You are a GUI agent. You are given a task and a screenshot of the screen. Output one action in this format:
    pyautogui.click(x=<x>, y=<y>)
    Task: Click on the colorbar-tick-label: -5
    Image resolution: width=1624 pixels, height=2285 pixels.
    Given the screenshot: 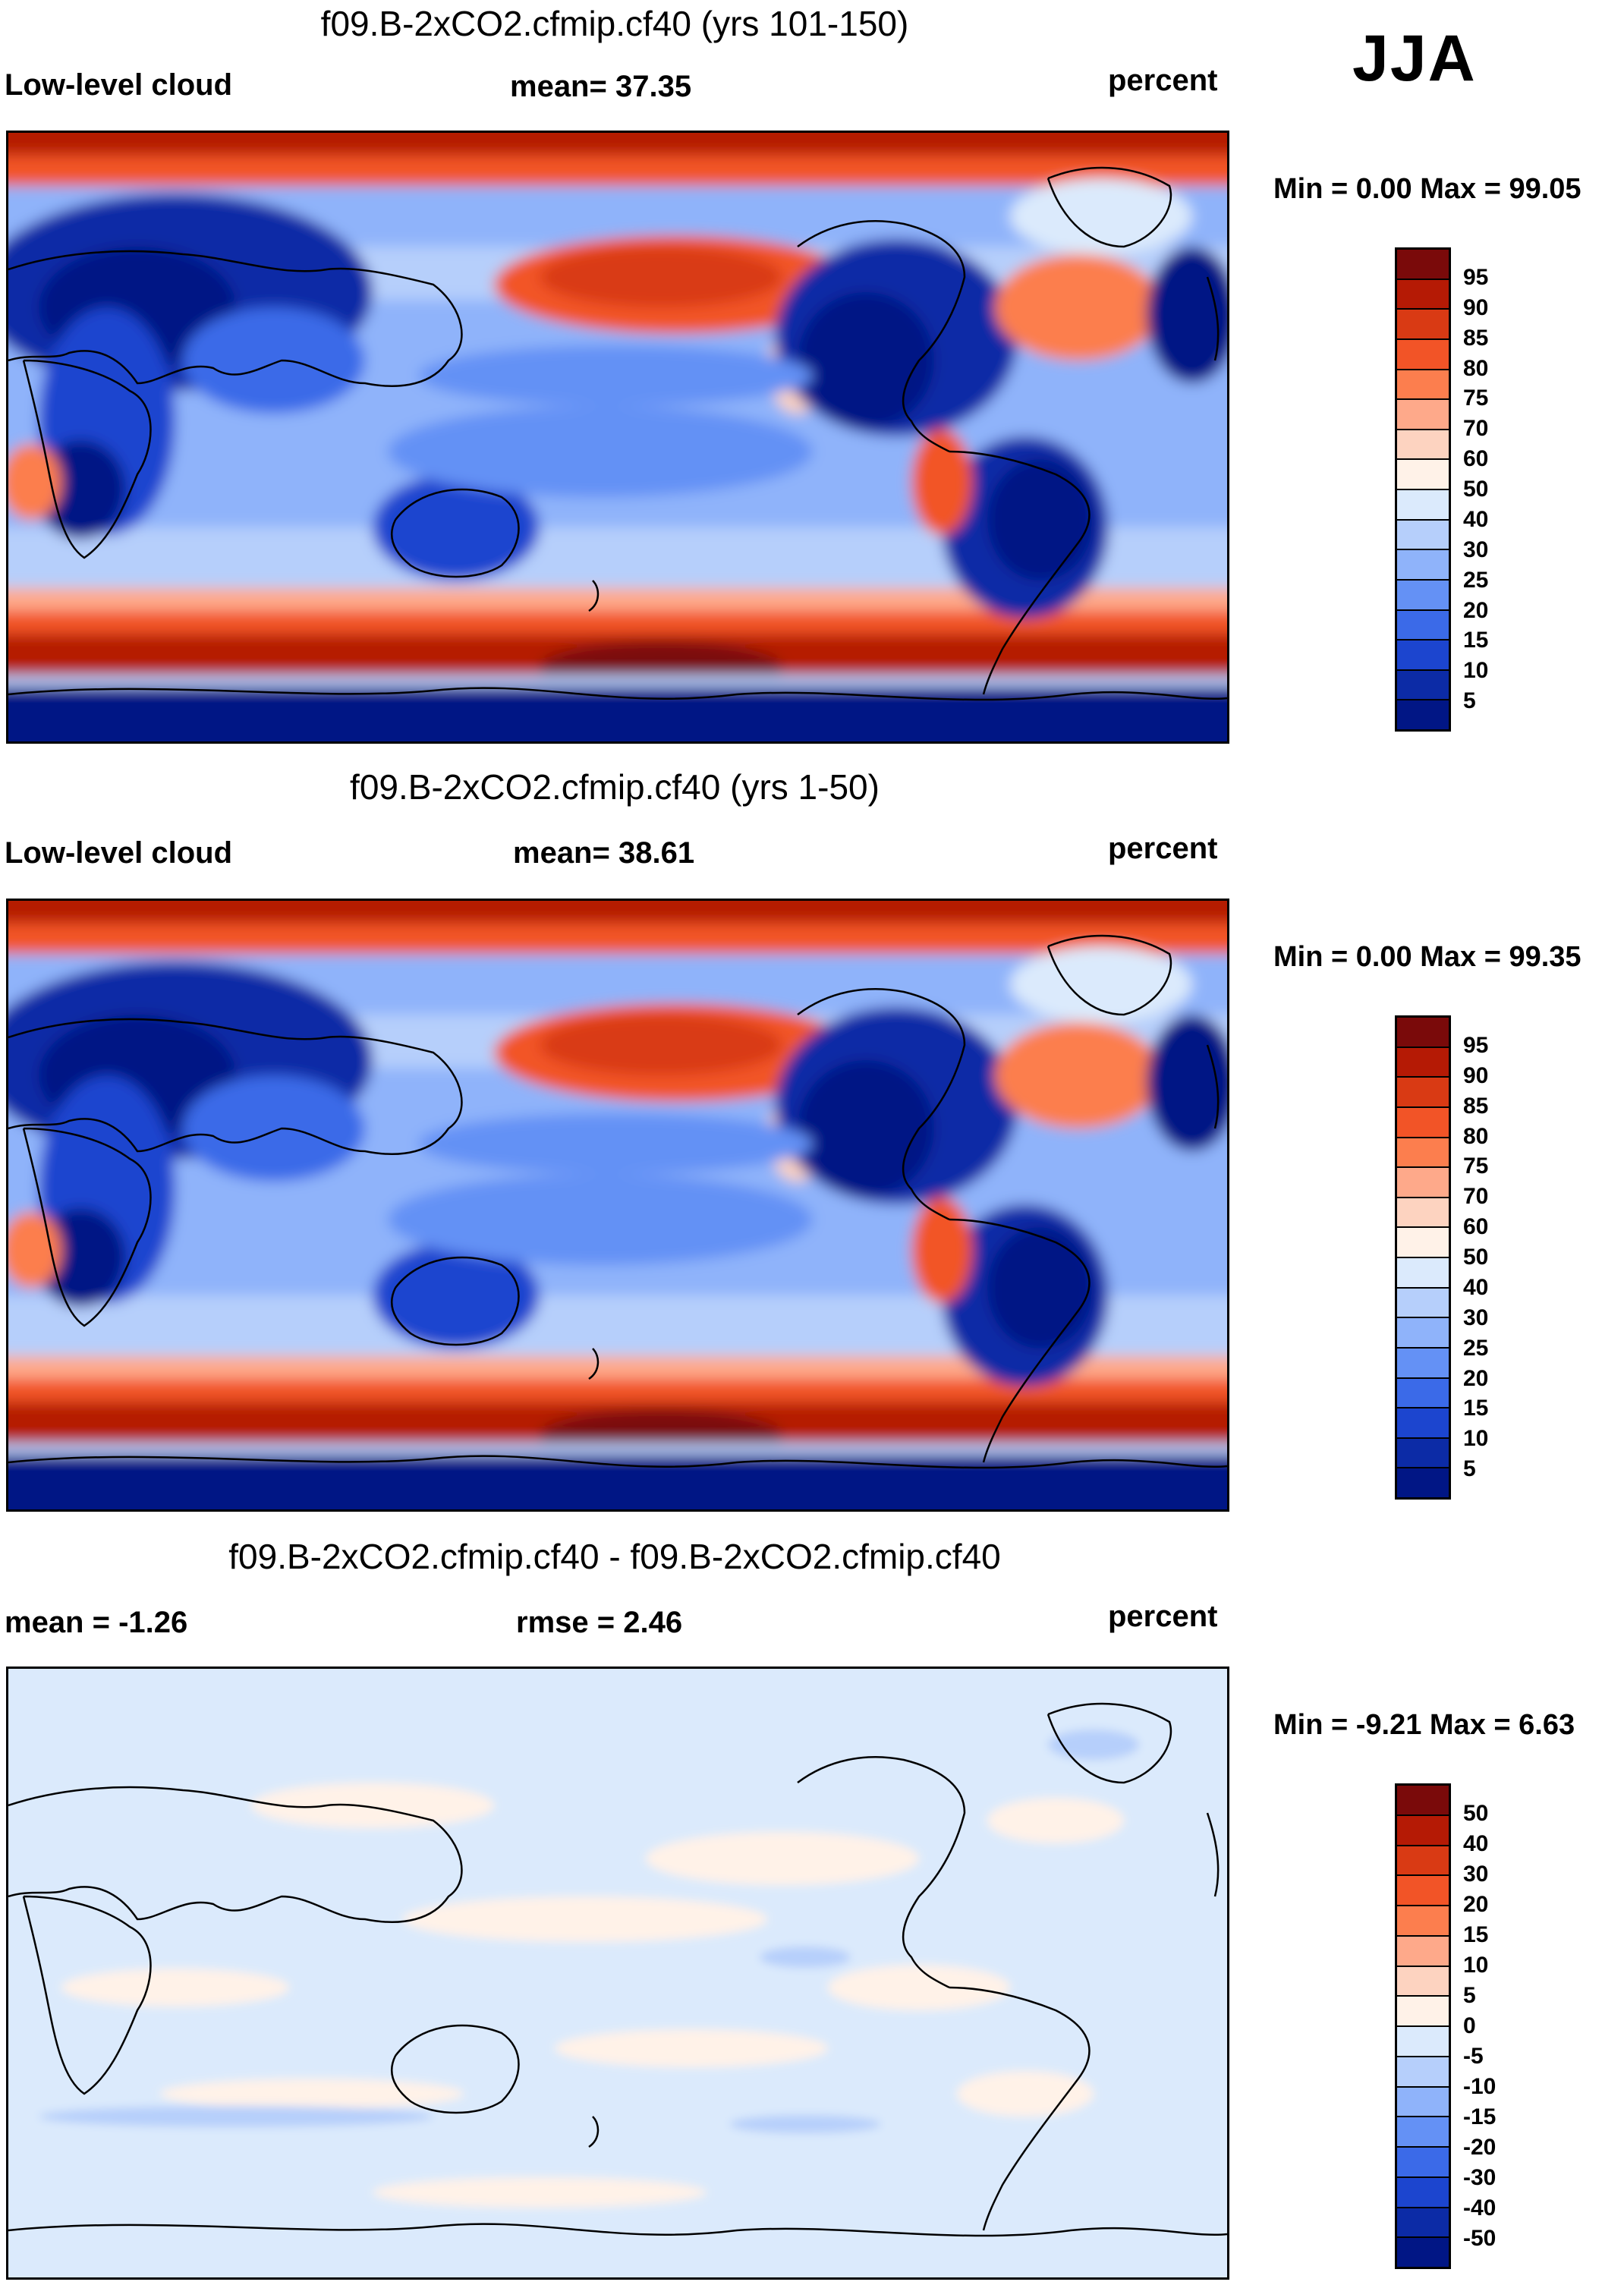 What is the action you would take?
    pyautogui.click(x=1473, y=2056)
    